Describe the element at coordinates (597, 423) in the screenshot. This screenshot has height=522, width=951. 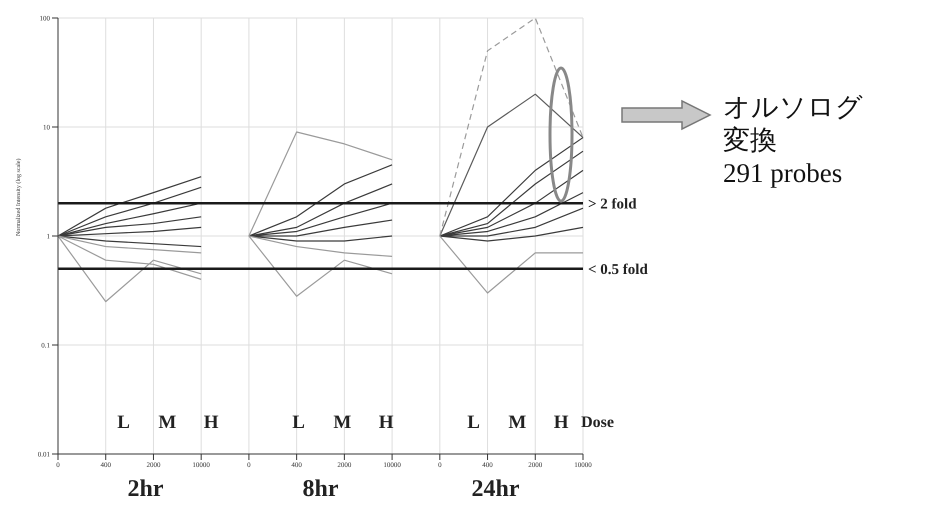
I see `annotation: Dose` at that location.